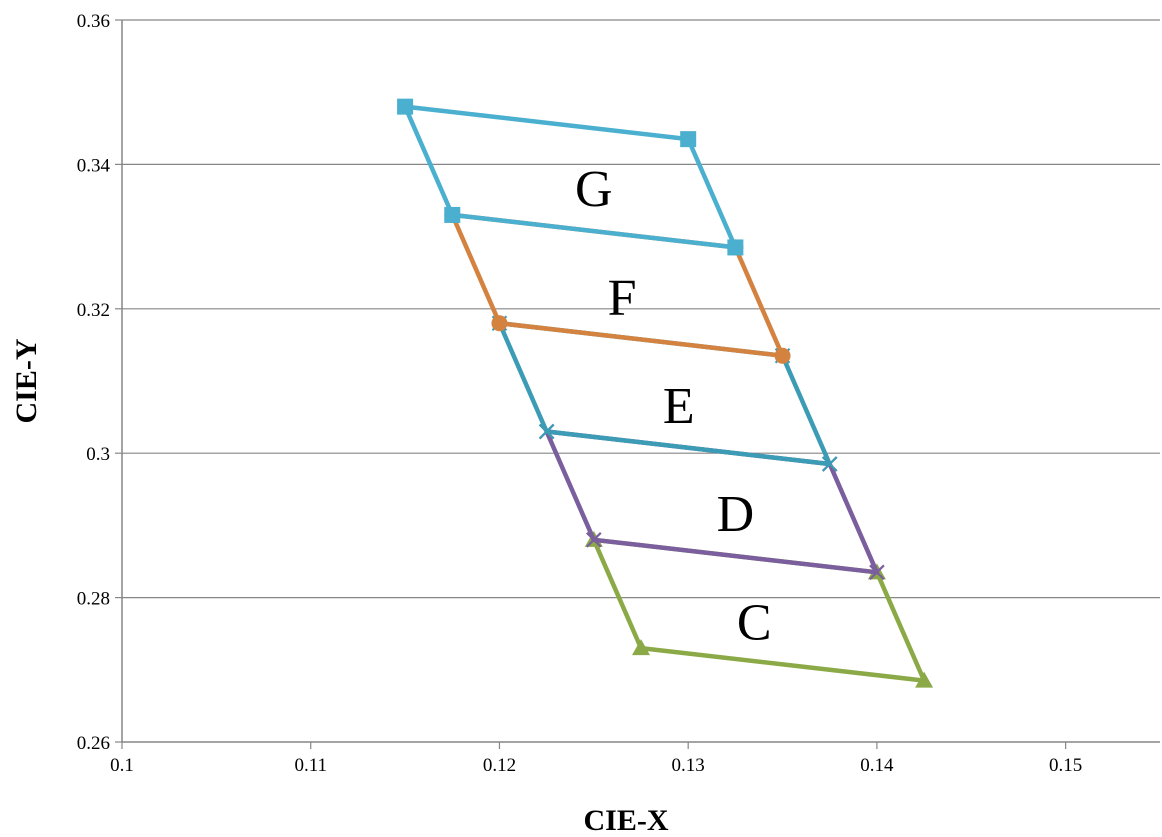 The width and height of the screenshot is (1162, 837). I want to click on y-tick-label: 0.26, so click(93, 743).